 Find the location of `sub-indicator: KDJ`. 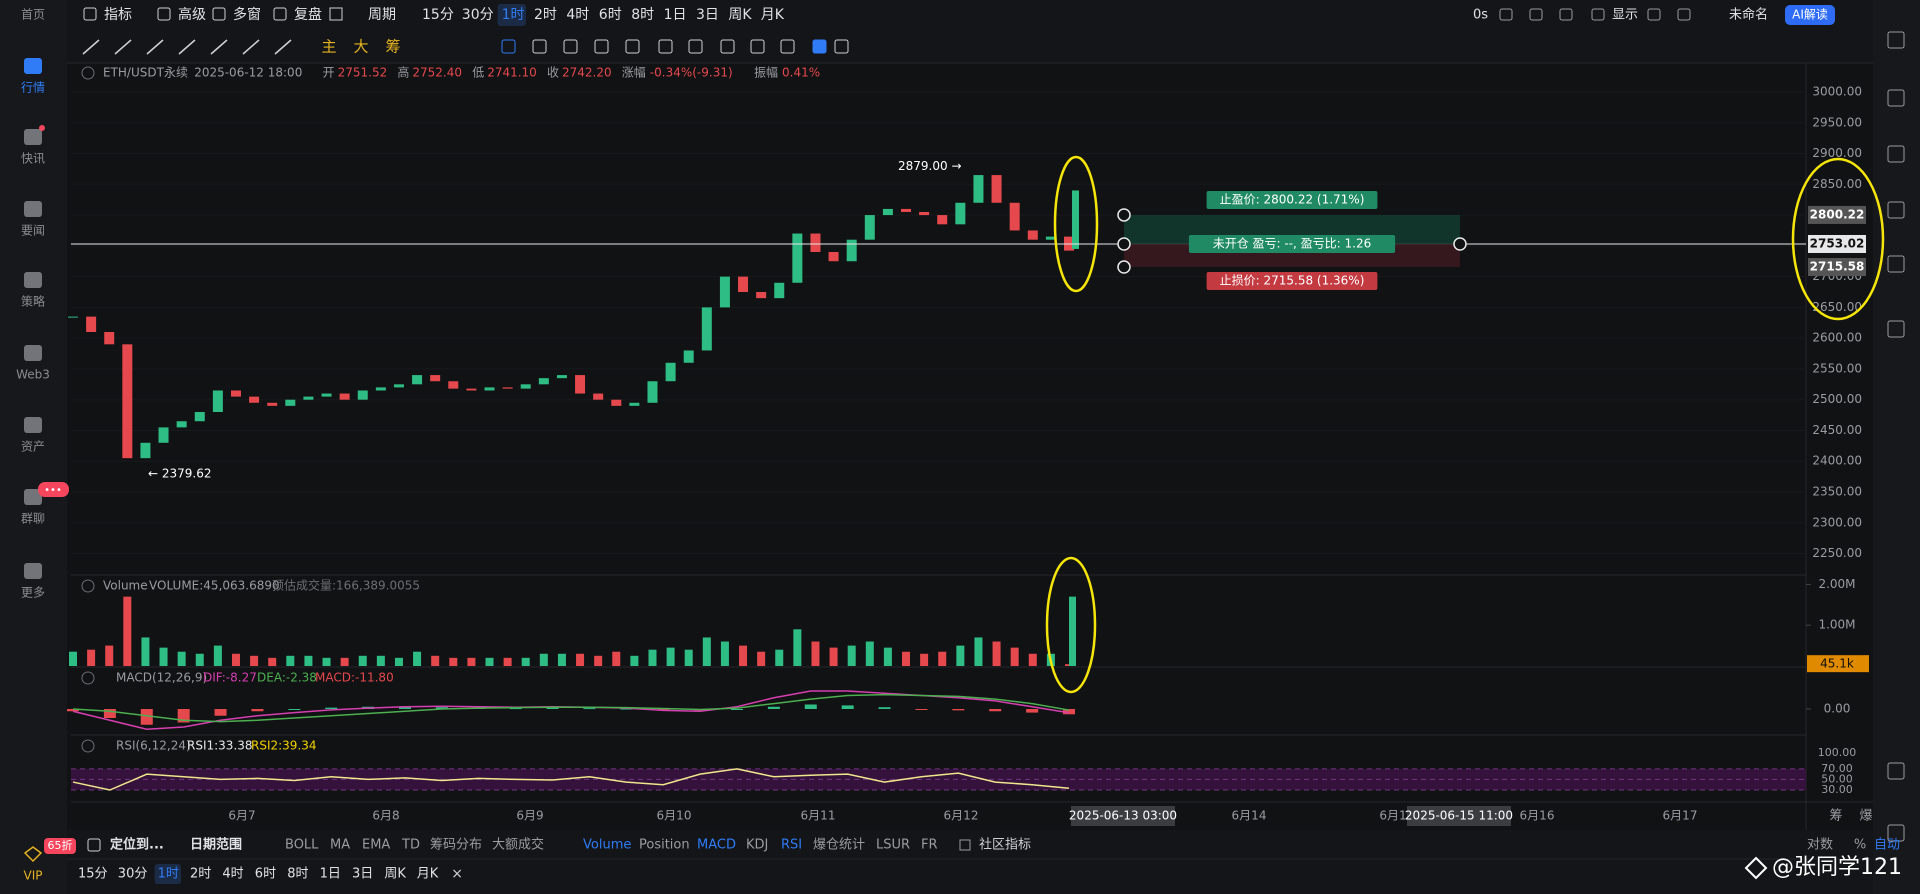

sub-indicator: KDJ is located at coordinates (757, 845).